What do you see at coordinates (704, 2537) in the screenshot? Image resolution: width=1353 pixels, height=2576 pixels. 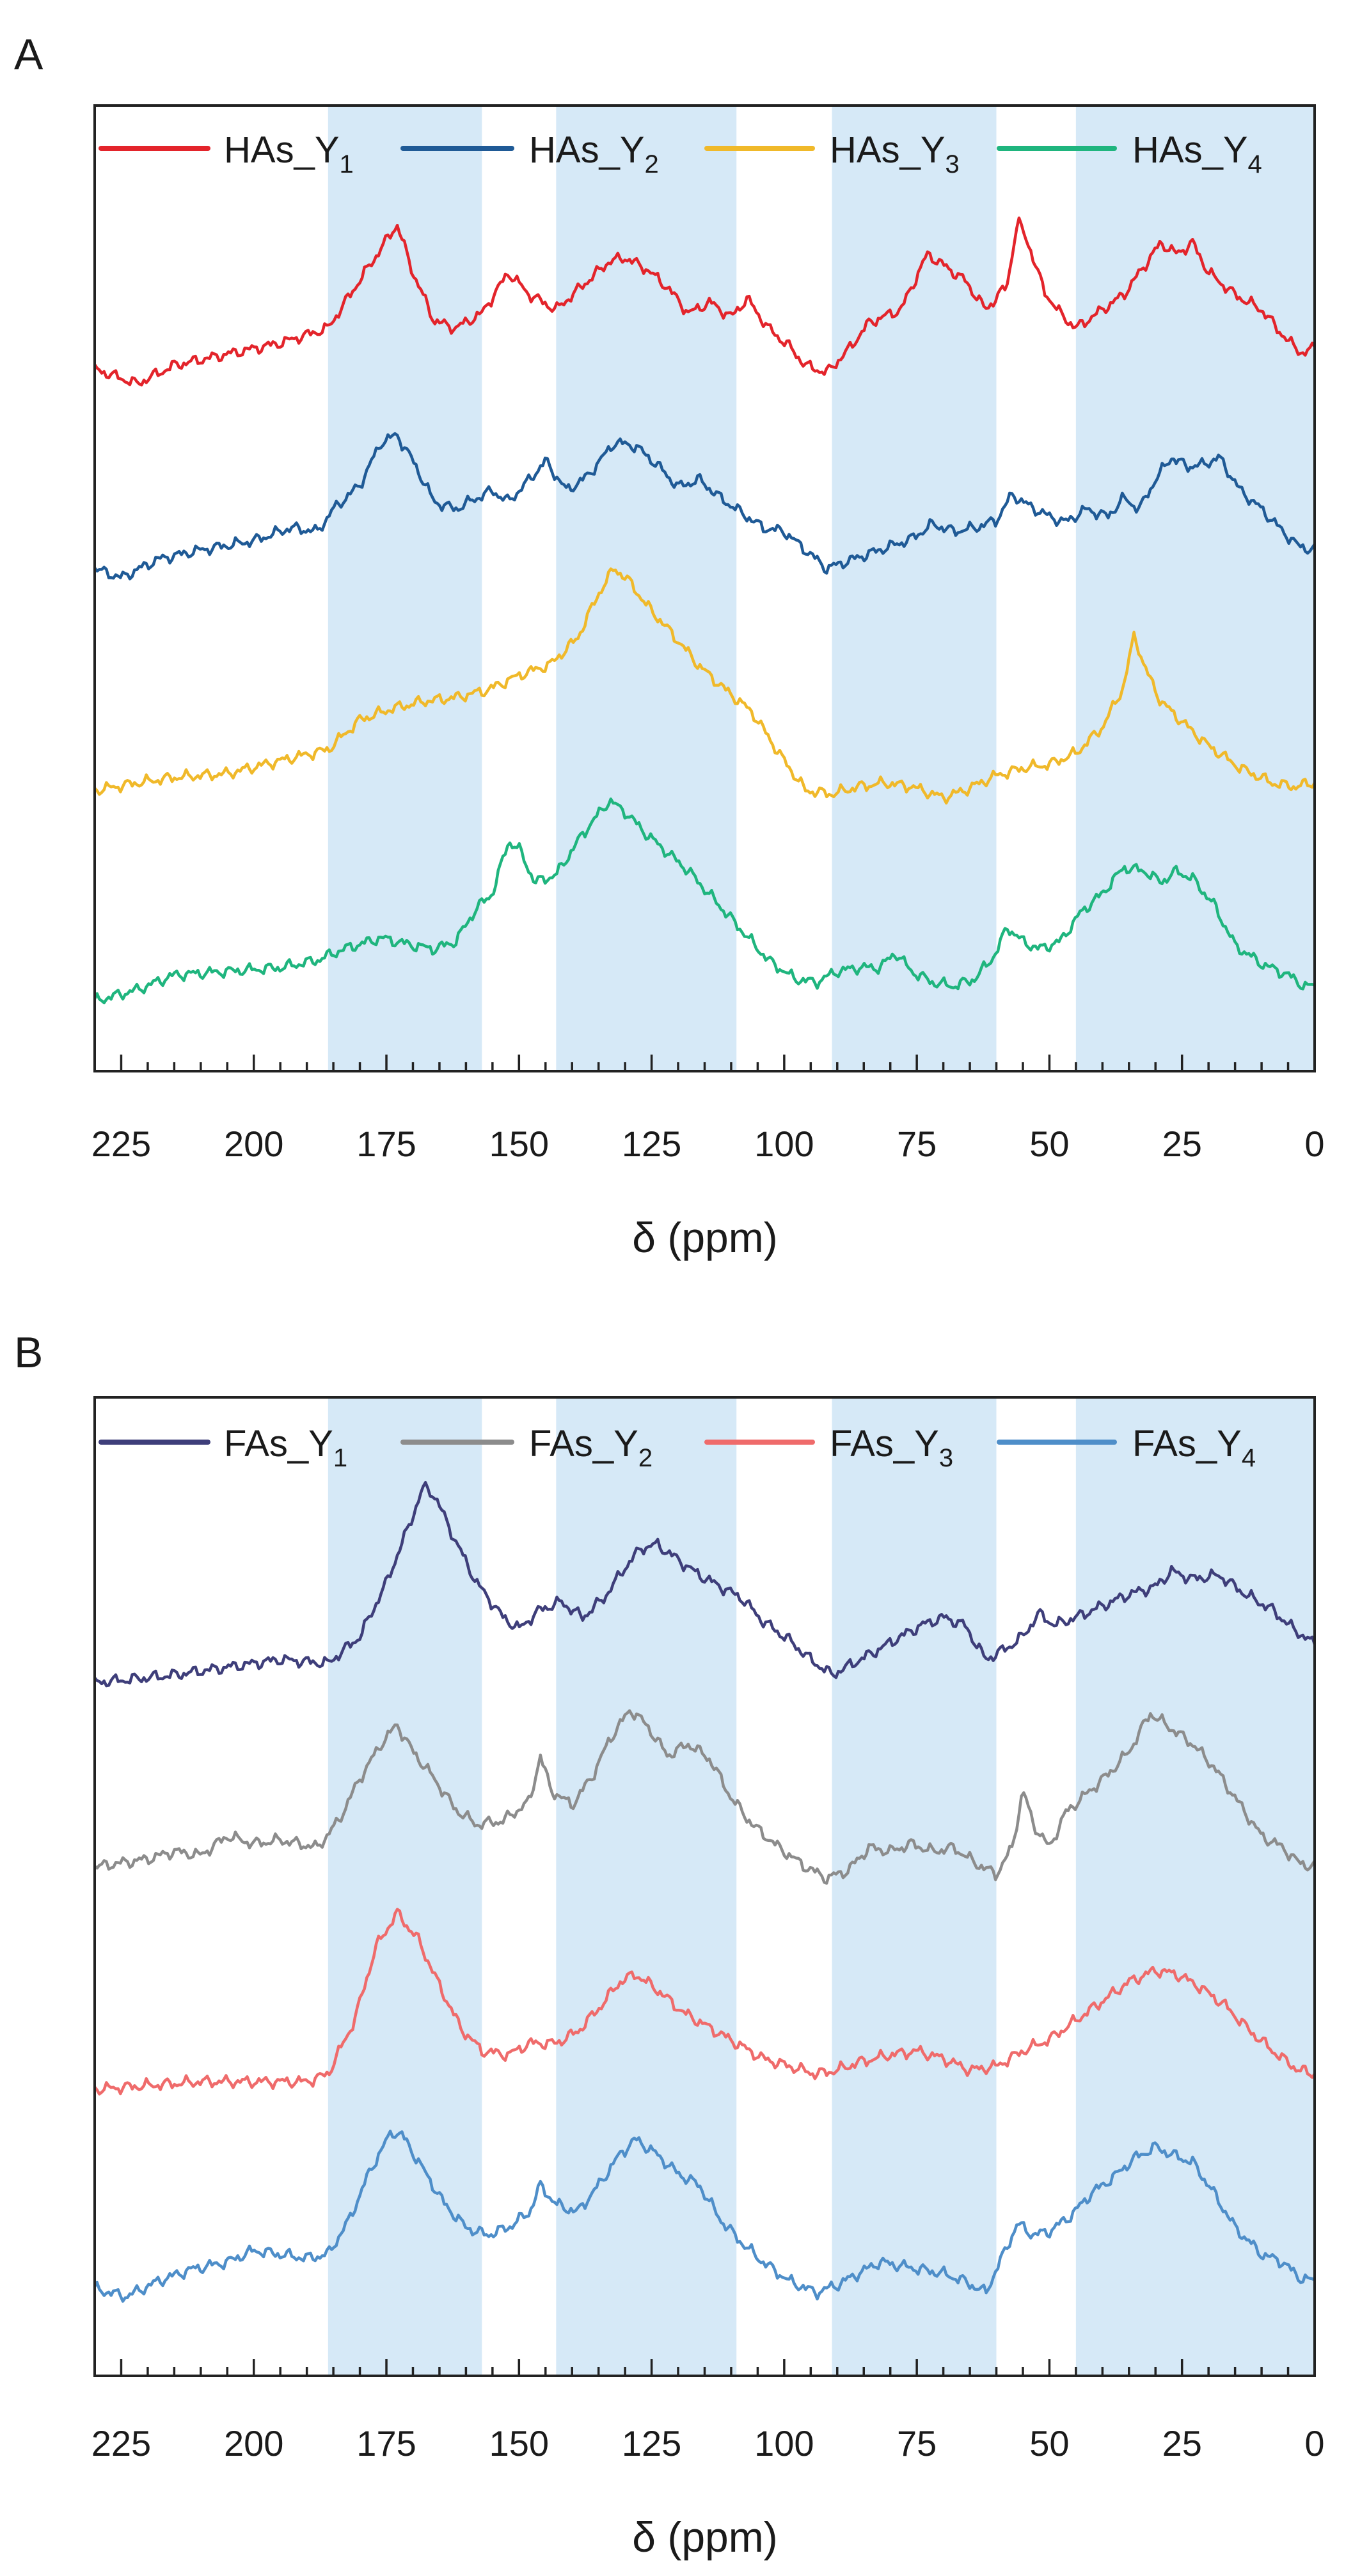 I see `panel-b-x-axis-label: δ (ppm)` at bounding box center [704, 2537].